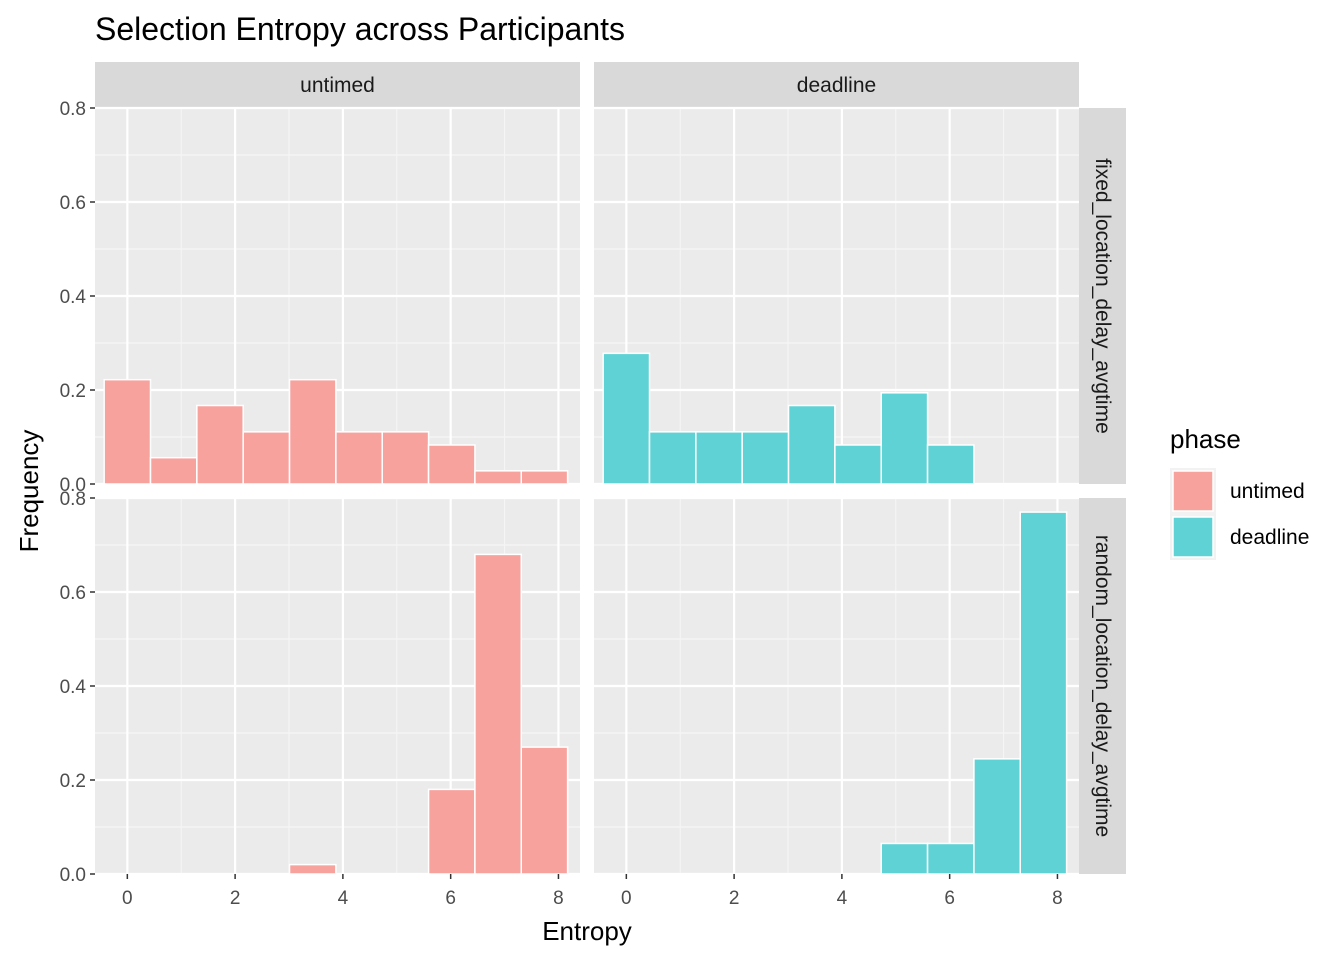 The width and height of the screenshot is (1344, 960). I want to click on legend: phase untimed deadline, so click(1239, 492).